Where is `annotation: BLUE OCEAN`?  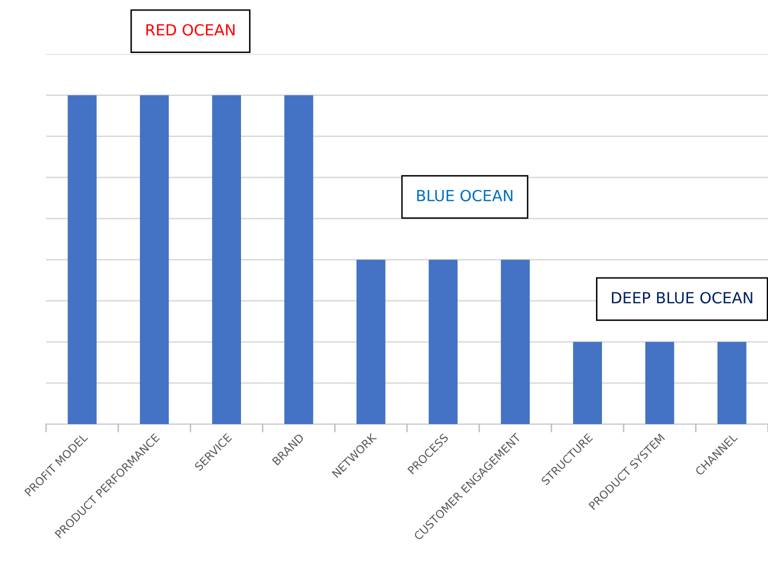
annotation: BLUE OCEAN is located at coordinates (464, 196).